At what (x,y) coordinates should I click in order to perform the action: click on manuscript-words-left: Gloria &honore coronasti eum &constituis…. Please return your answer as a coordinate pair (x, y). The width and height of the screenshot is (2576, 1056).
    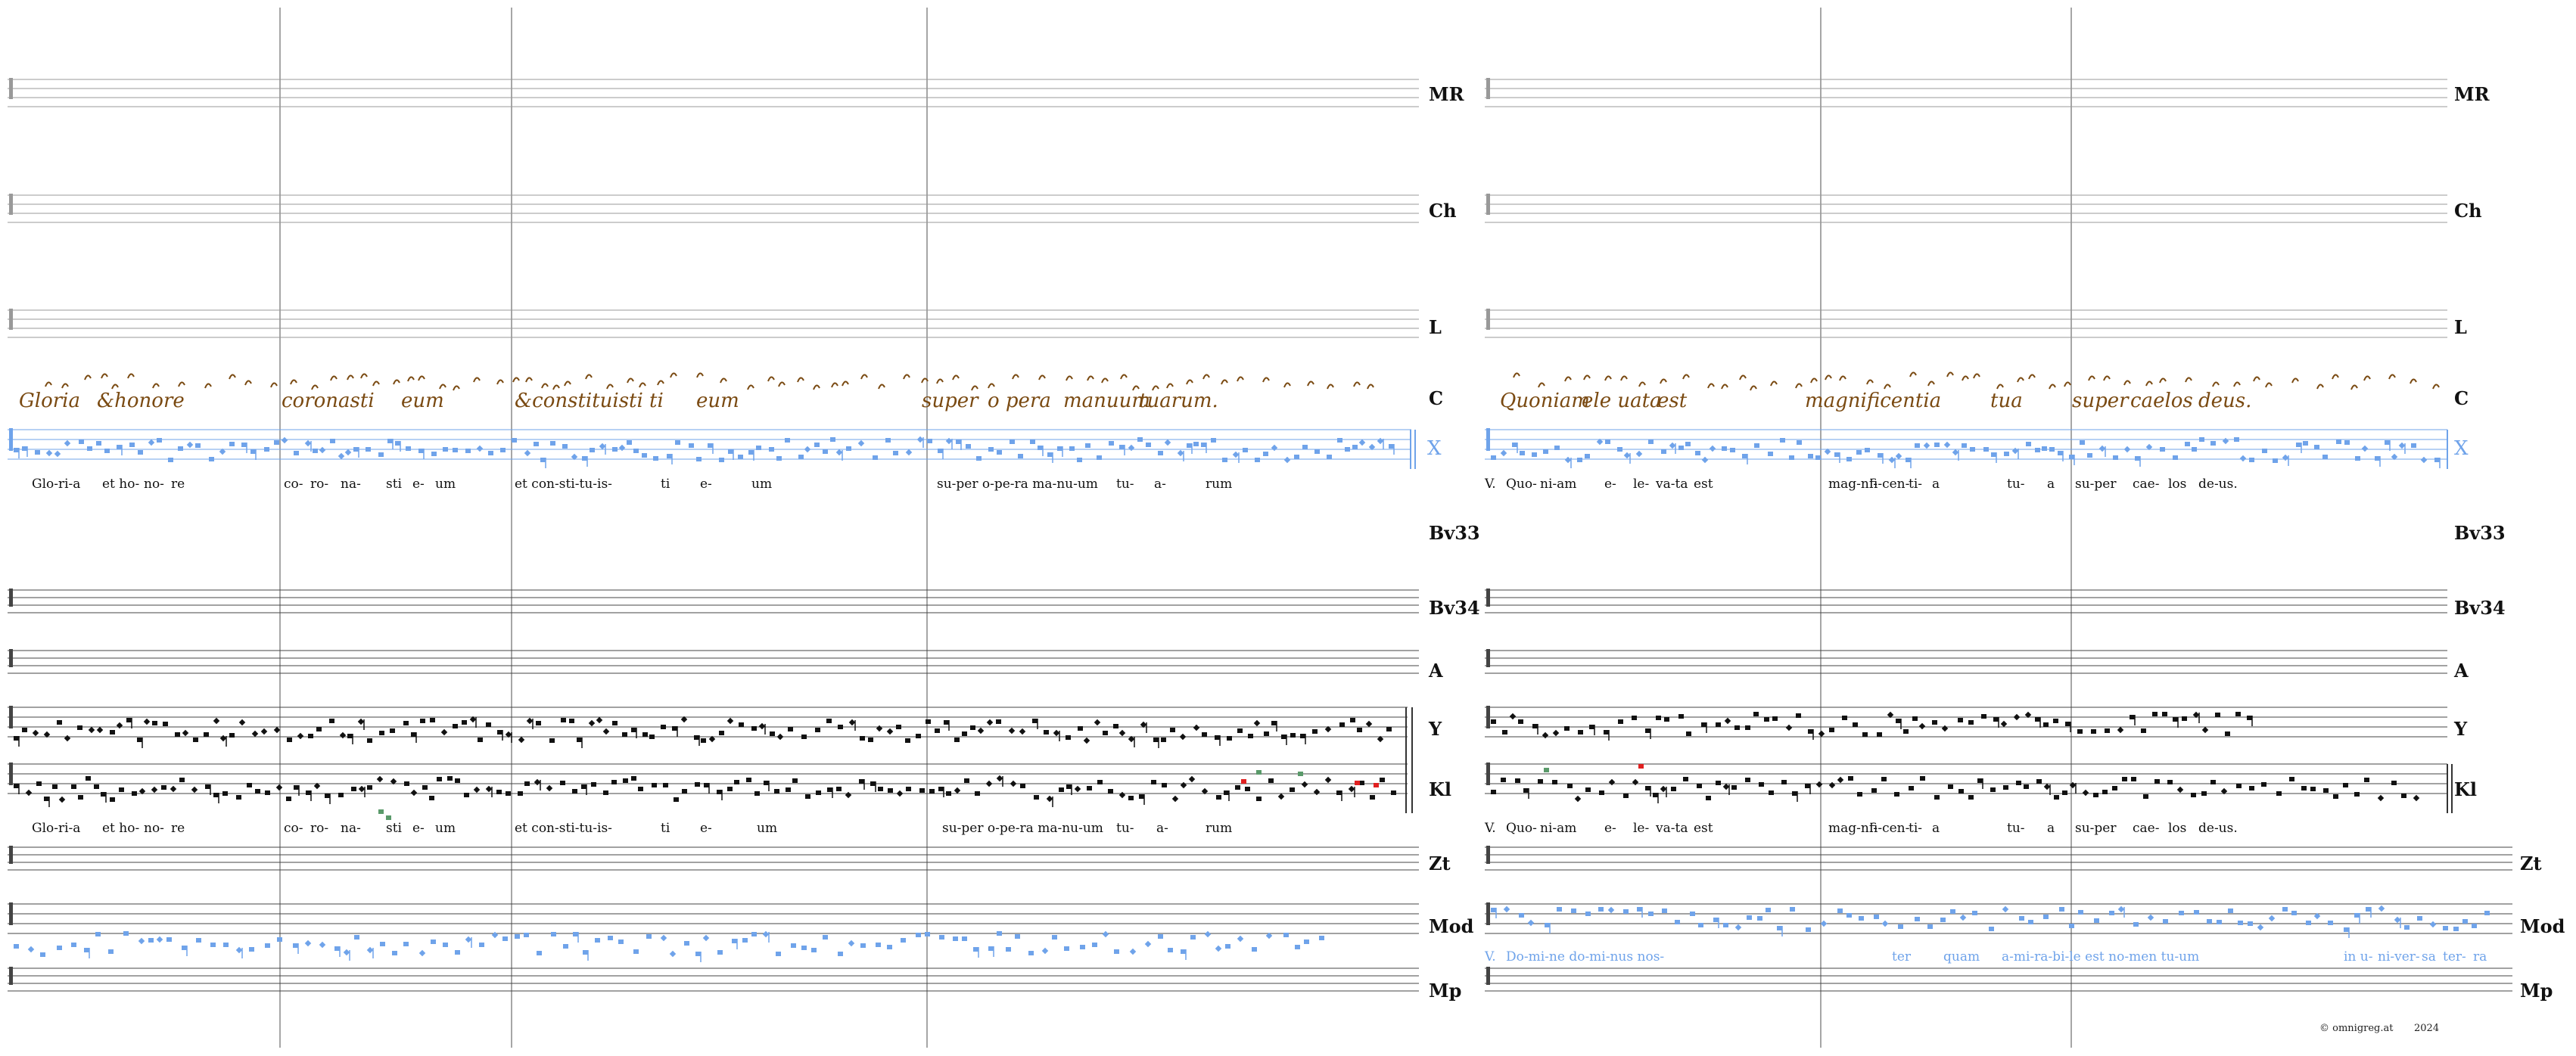
    Looking at the image, I should click on (618, 401).